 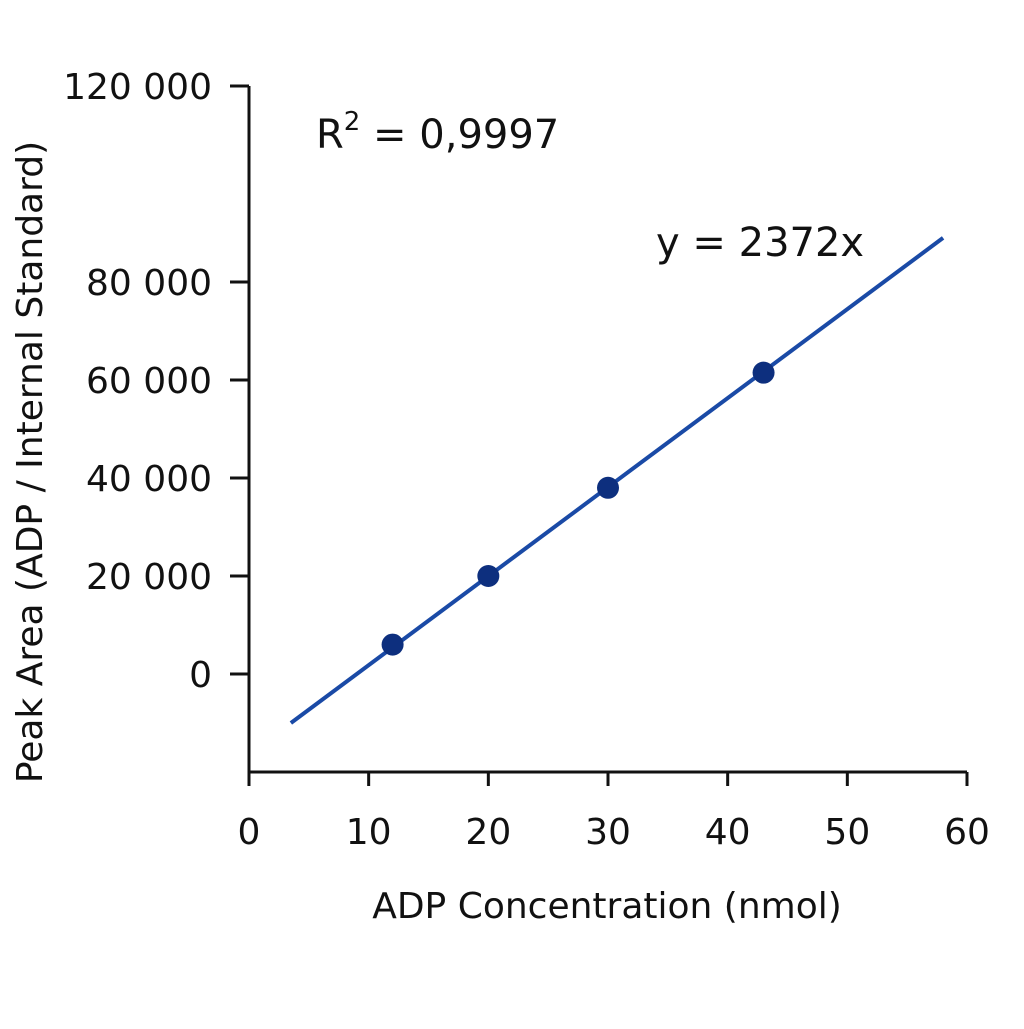 What do you see at coordinates (728, 832) in the screenshot?
I see `x-tick-label: 40` at bounding box center [728, 832].